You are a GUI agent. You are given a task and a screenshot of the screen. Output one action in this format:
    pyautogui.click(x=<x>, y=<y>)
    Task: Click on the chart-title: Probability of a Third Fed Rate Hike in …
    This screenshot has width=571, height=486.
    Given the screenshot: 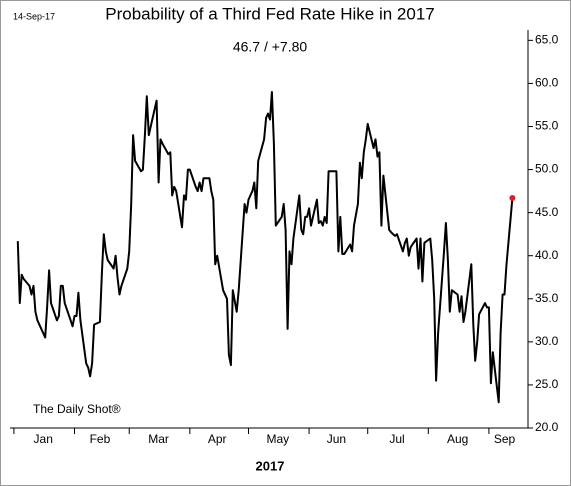 What is the action you would take?
    pyautogui.click(x=269, y=13)
    